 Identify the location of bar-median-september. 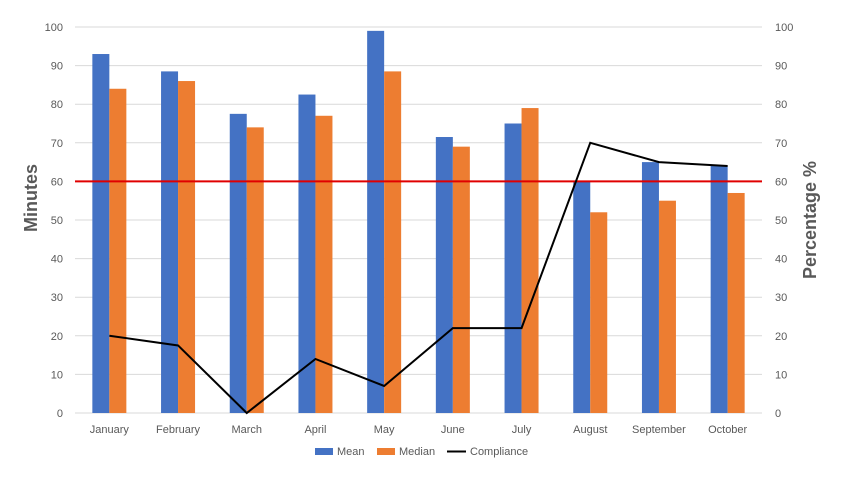
(667, 306).